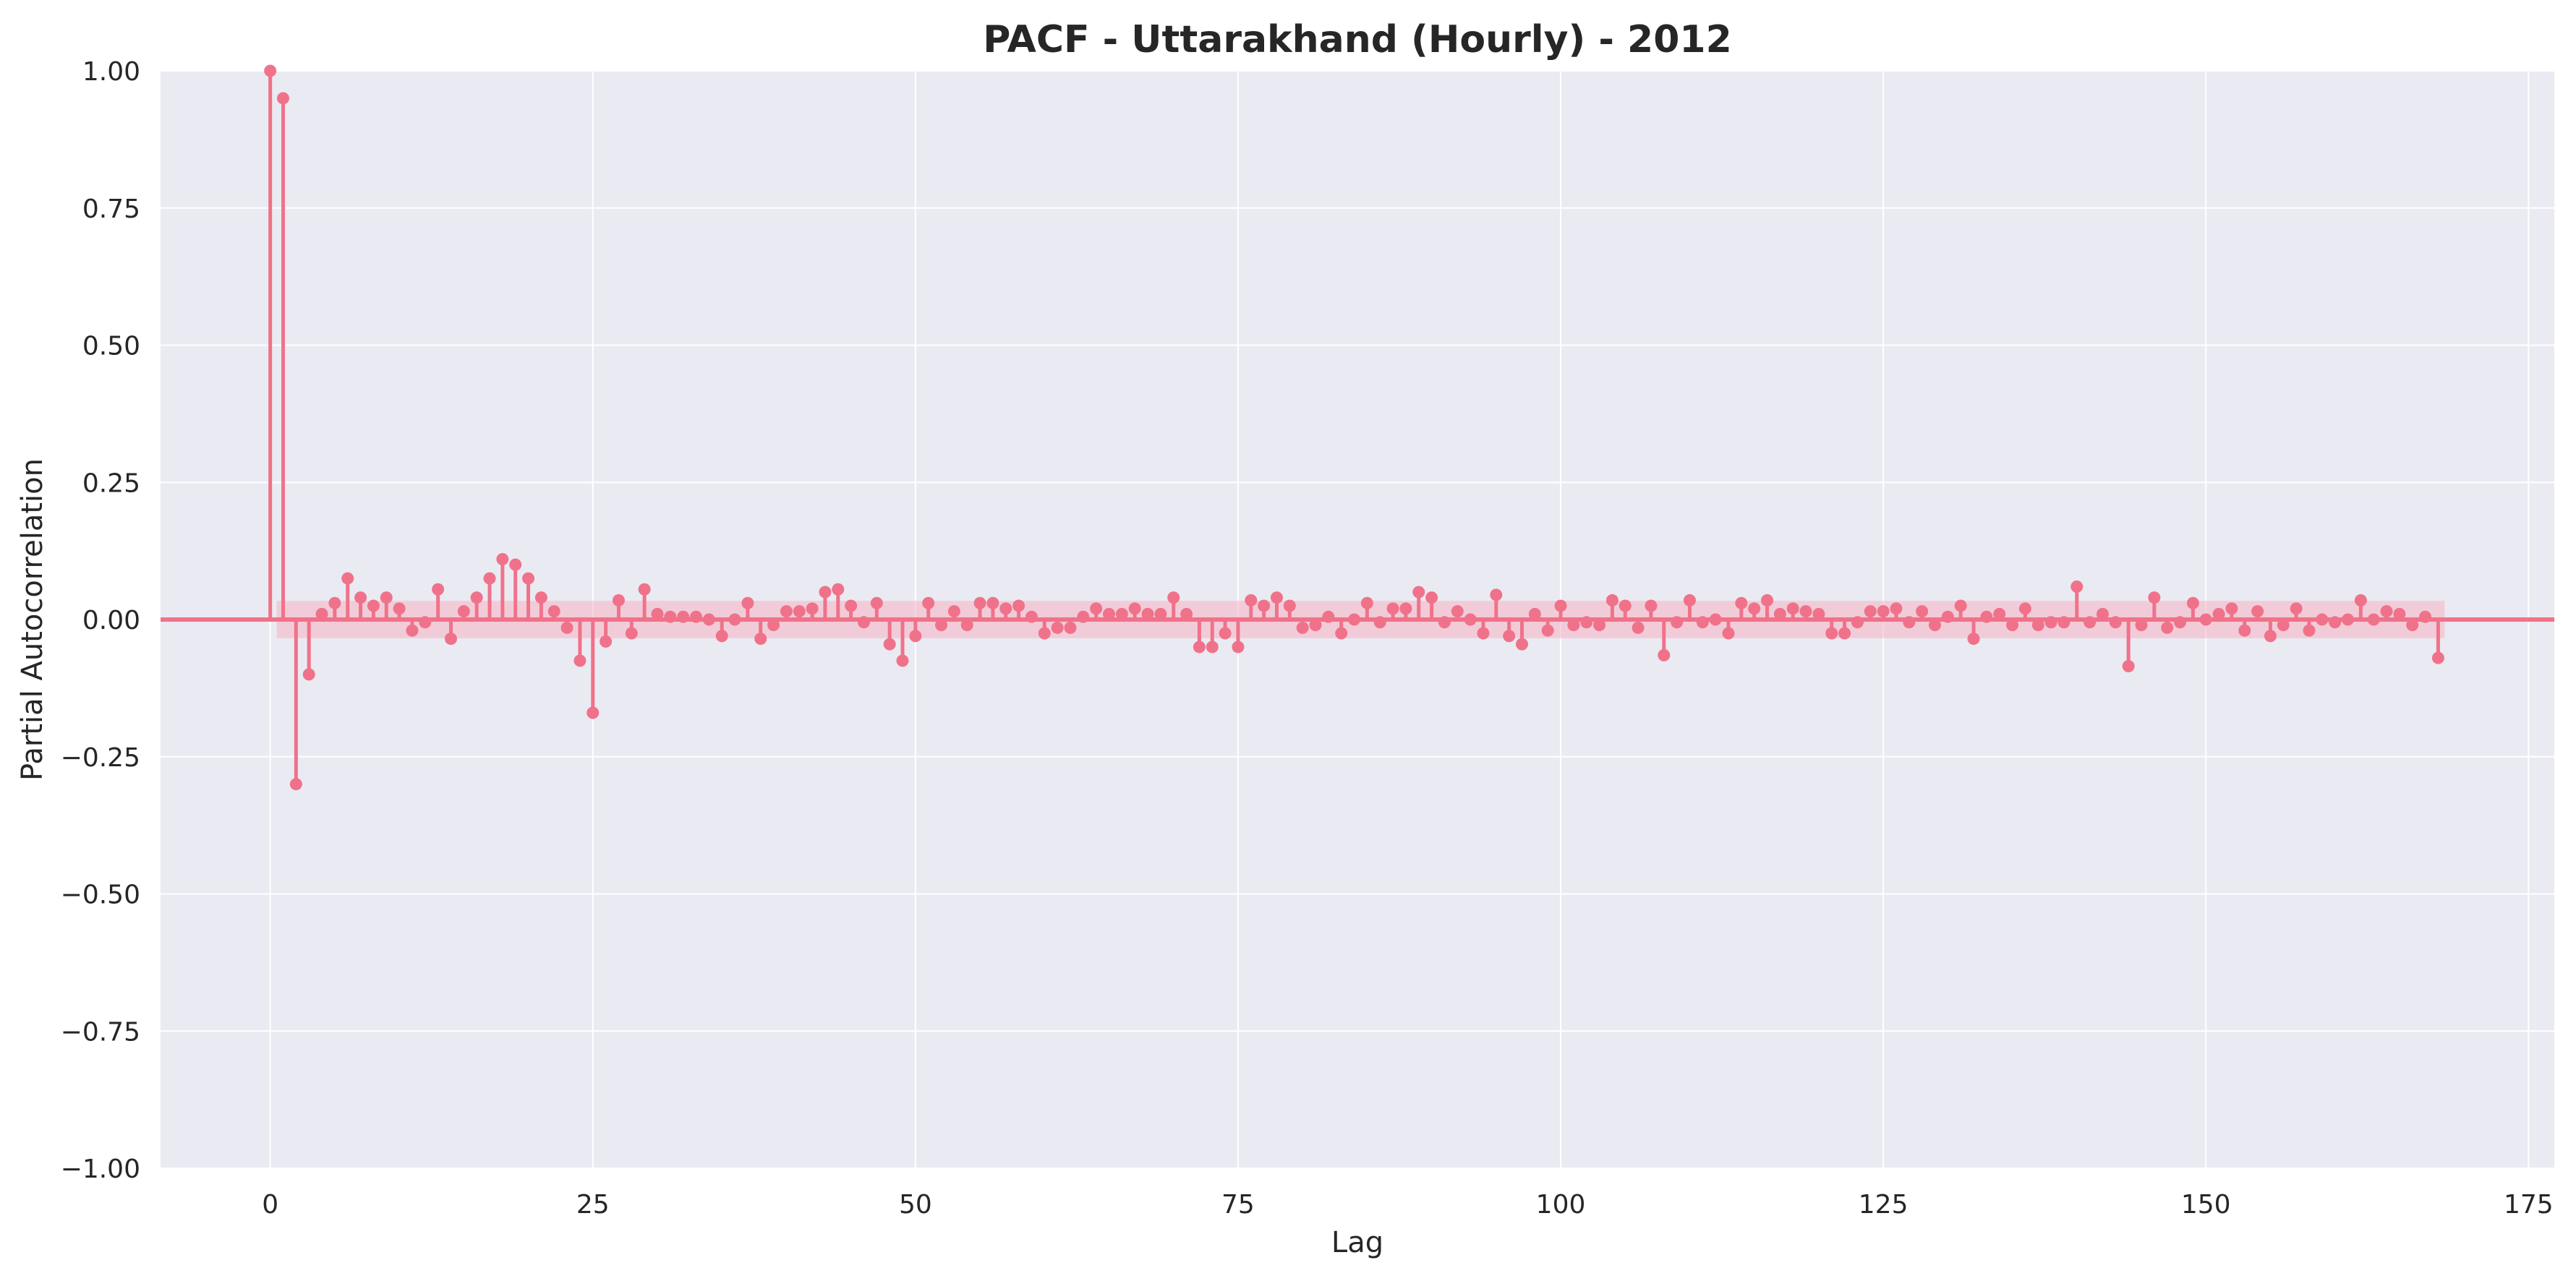 Image resolution: width=2576 pixels, height=1281 pixels. Describe the element at coordinates (2206, 1205) in the screenshot. I see `x-tick-label: 150` at that location.